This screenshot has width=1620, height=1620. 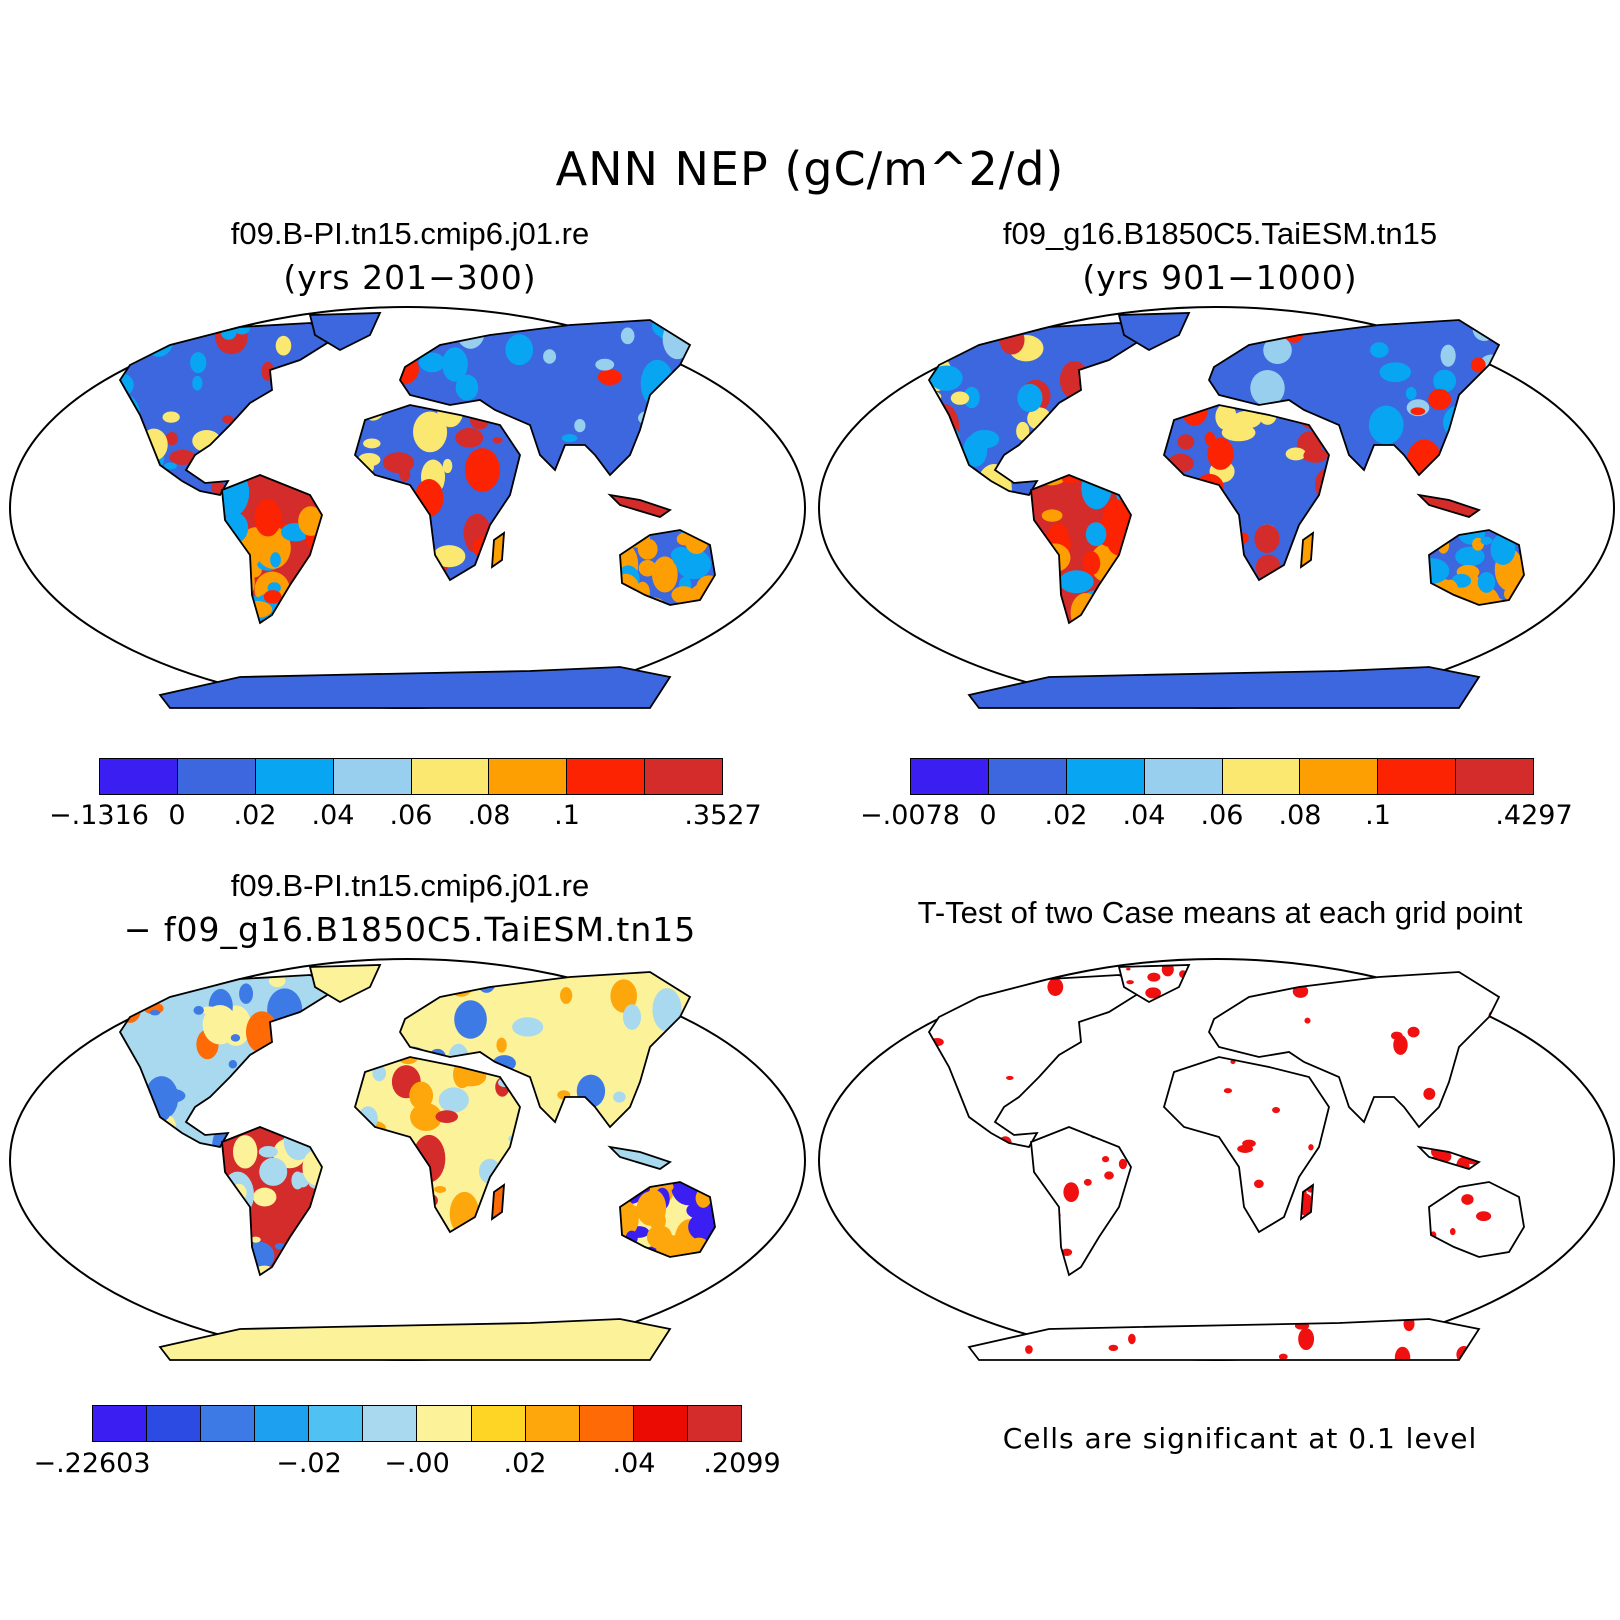 What do you see at coordinates (910, 815) in the screenshot?
I see `panel-tr-tick-min: −.0078` at bounding box center [910, 815].